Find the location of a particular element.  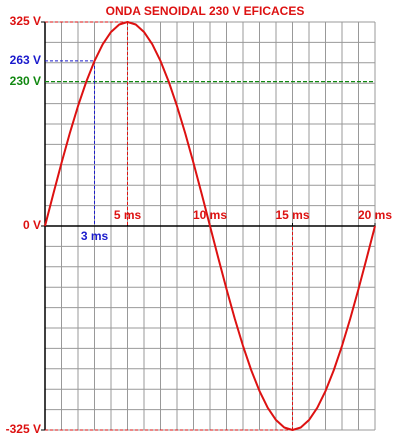

reference-label: 230 V is located at coordinates (25, 81).